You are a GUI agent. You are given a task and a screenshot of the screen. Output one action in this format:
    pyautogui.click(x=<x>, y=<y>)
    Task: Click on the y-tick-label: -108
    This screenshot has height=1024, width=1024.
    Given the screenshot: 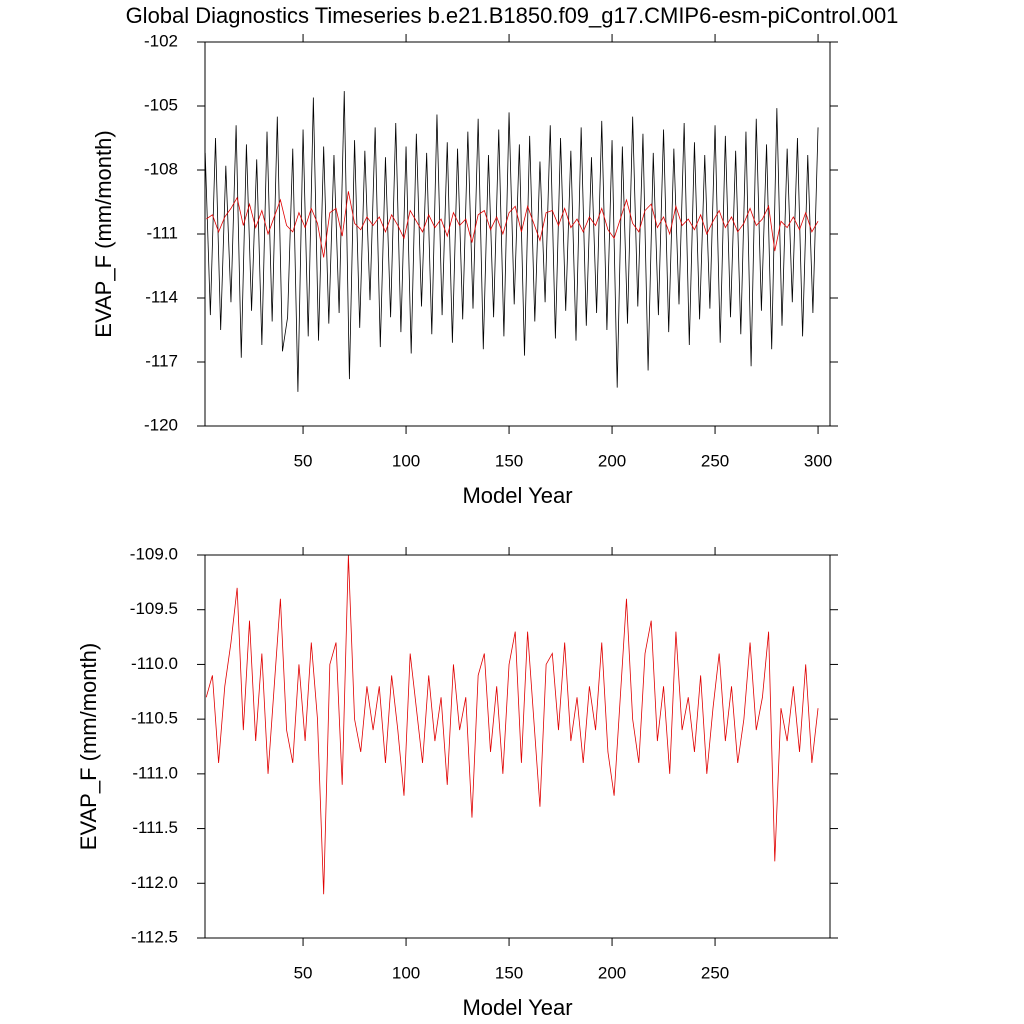 What is the action you would take?
    pyautogui.click(x=161, y=168)
    